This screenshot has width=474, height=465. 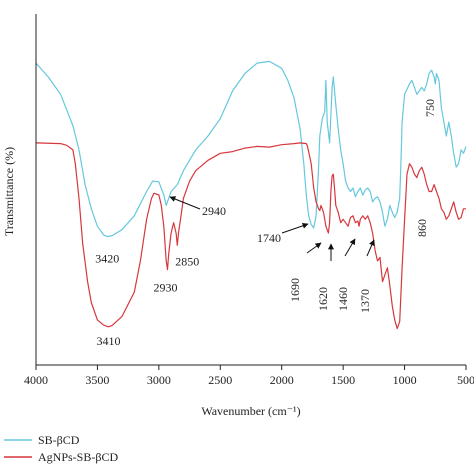 What do you see at coordinates (343, 299) in the screenshot?
I see `annotation-1460: 1460` at bounding box center [343, 299].